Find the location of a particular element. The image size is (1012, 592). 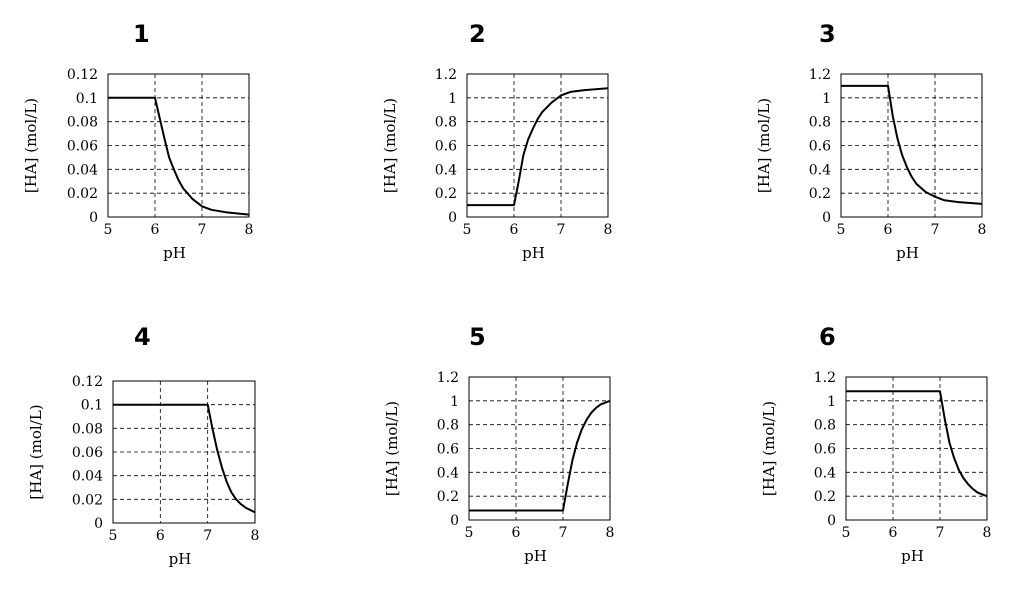

chart-number: 5 is located at coordinates (477, 337).